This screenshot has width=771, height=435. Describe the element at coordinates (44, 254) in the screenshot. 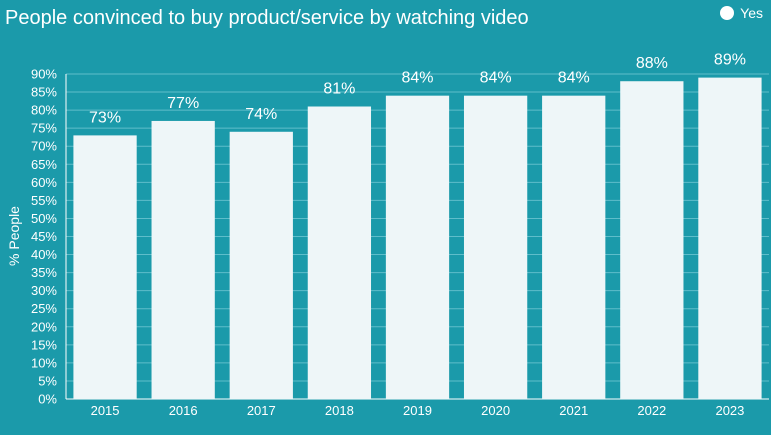

I see `y-tick-label: 40%` at that location.